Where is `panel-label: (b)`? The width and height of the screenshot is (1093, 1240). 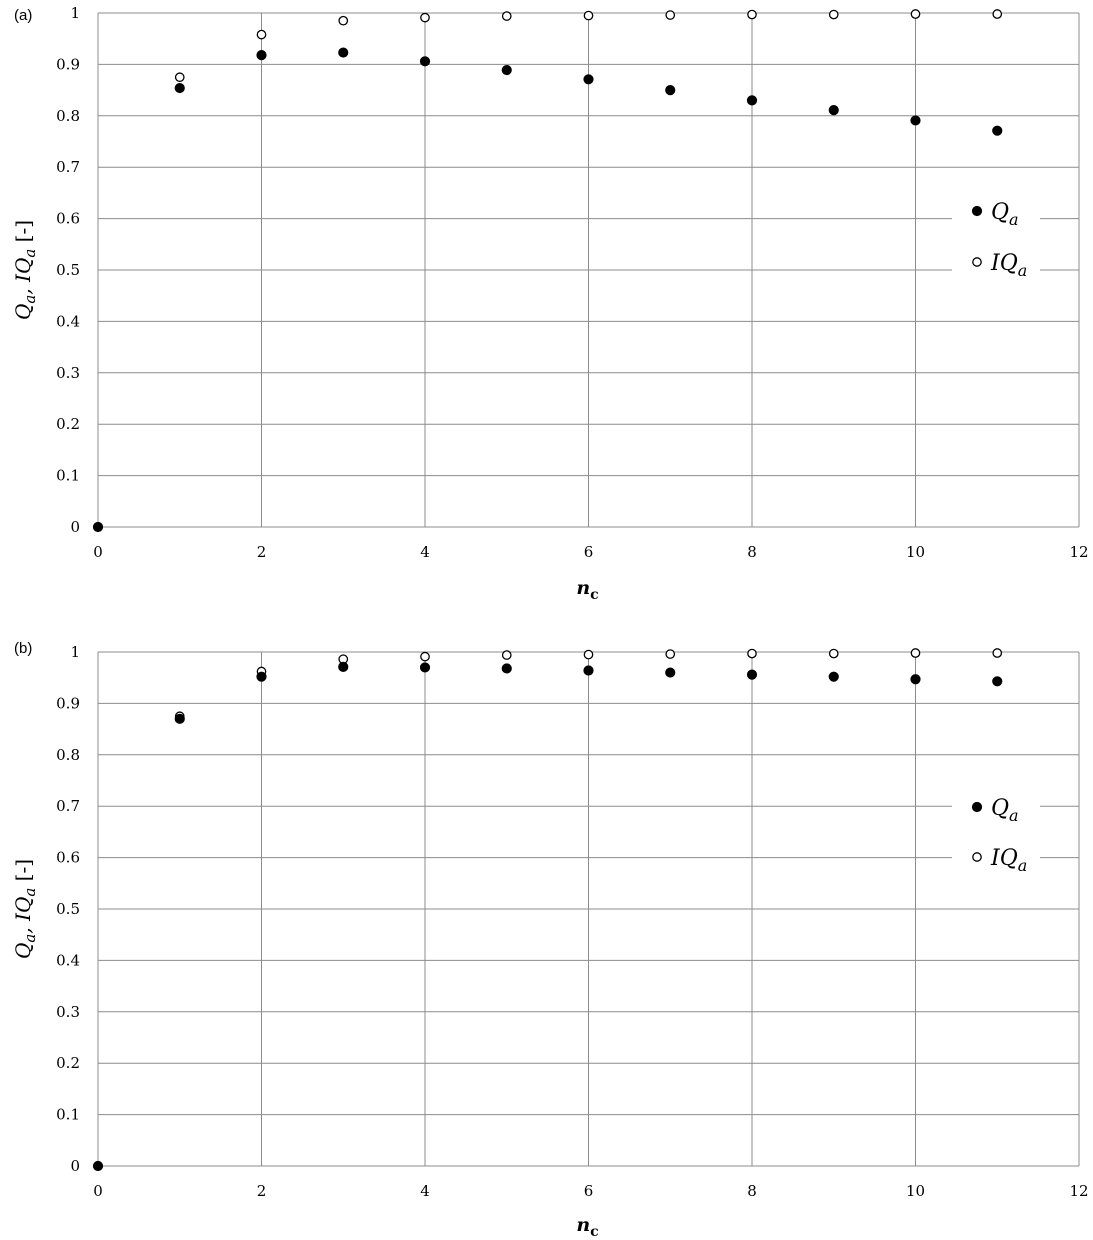 panel-label: (b) is located at coordinates (23, 648).